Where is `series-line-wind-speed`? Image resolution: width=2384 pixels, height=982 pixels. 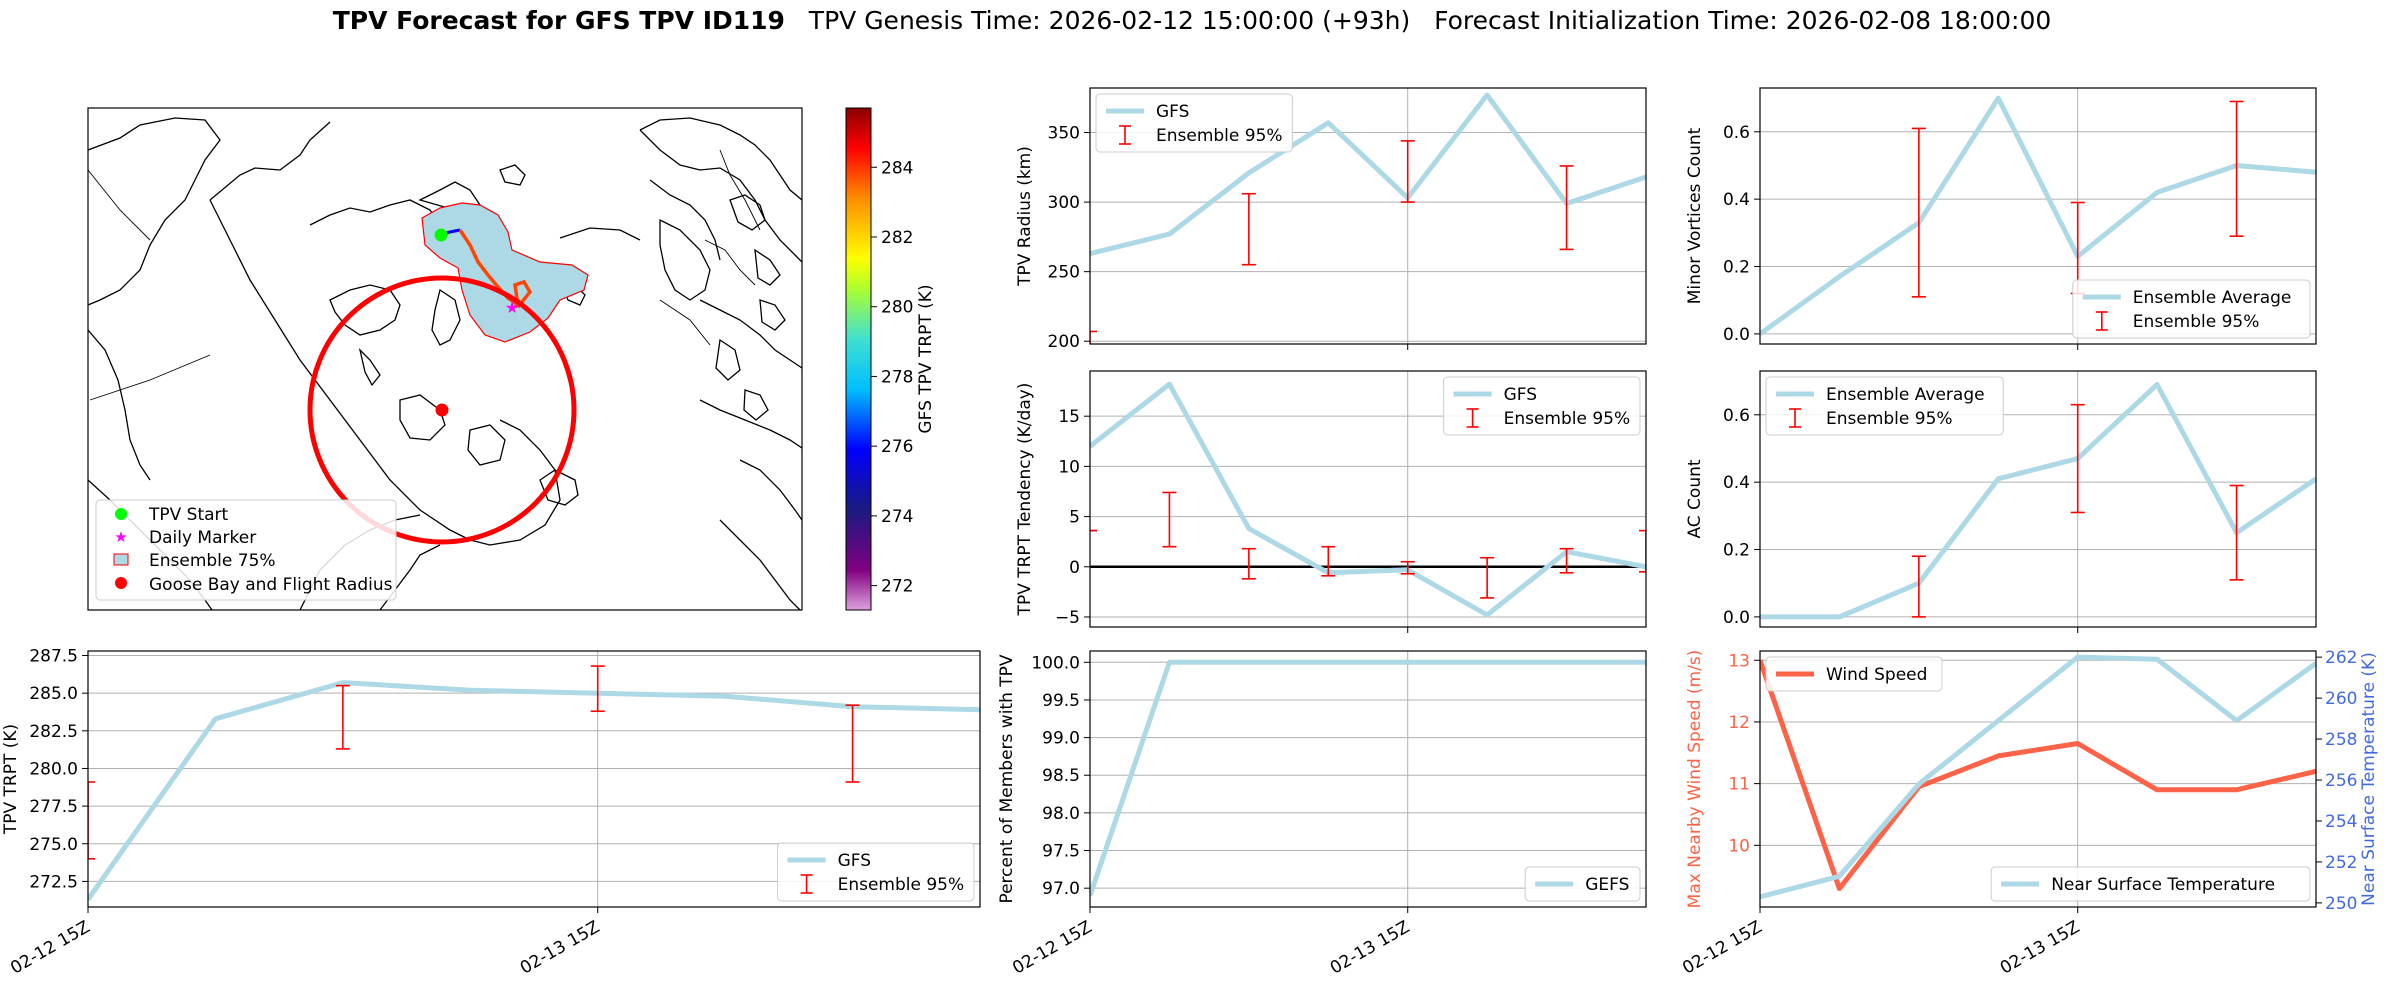 series-line-wind-speed is located at coordinates (2038, 775).